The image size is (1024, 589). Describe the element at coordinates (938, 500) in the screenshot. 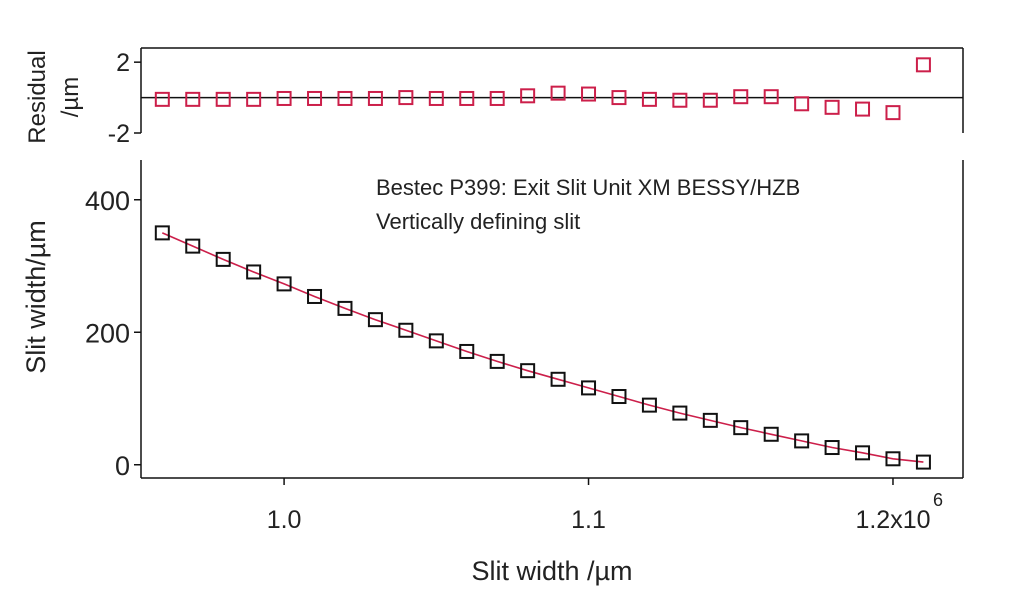

I see `xtick-exponent: 6` at that location.